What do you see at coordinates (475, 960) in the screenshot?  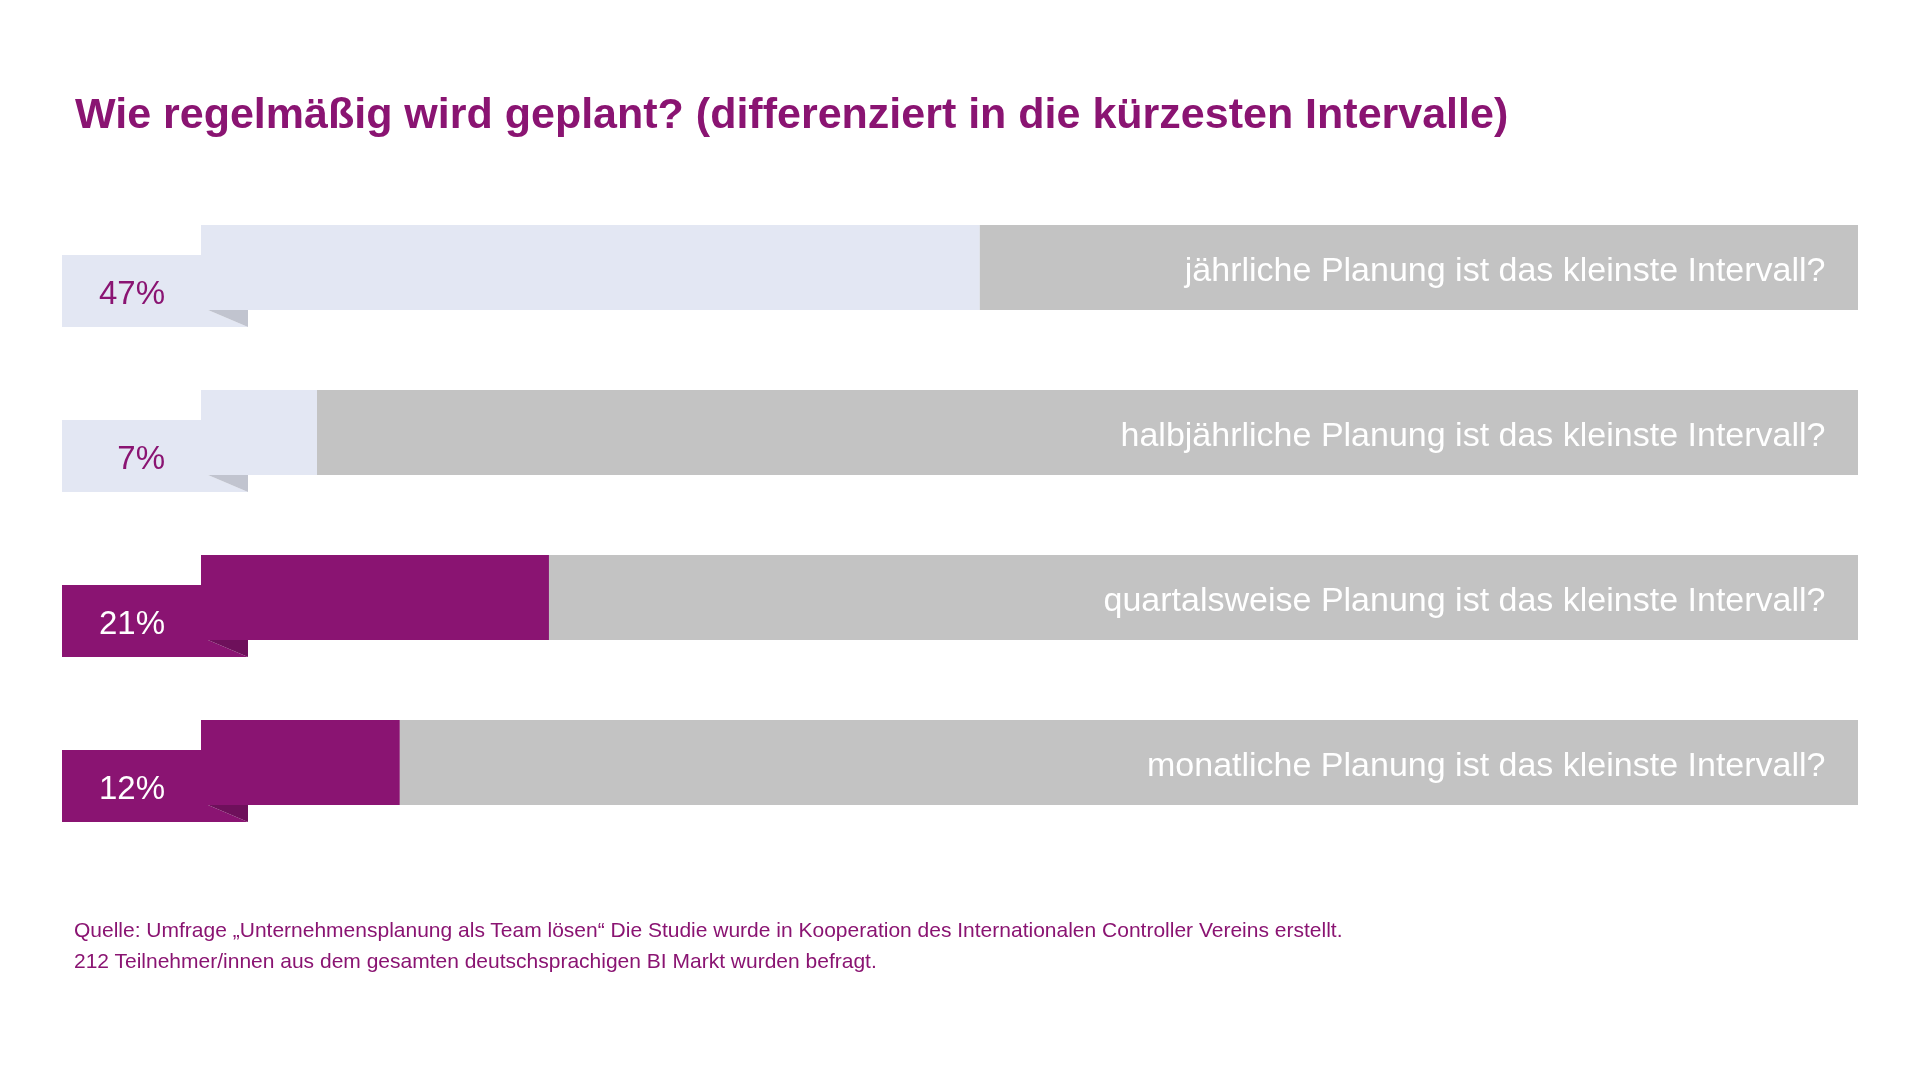 I see `text: 212 Teilnehmer/innen aus dem gesamten deutschsprachigen BI Markt wurden befragt.` at bounding box center [475, 960].